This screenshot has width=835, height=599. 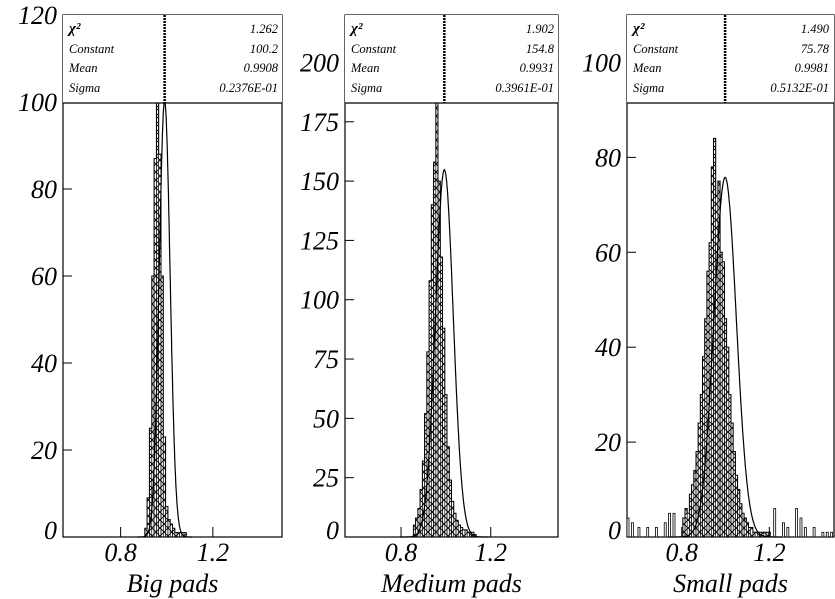 What do you see at coordinates (799, 88) in the screenshot?
I see `stat-value: 0.5132E-01` at bounding box center [799, 88].